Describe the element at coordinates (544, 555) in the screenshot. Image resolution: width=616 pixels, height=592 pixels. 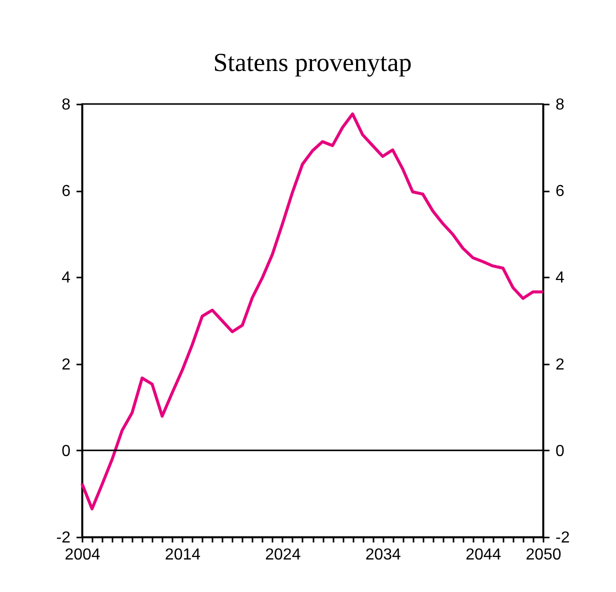
I see `x-tick-label: 2050` at that location.